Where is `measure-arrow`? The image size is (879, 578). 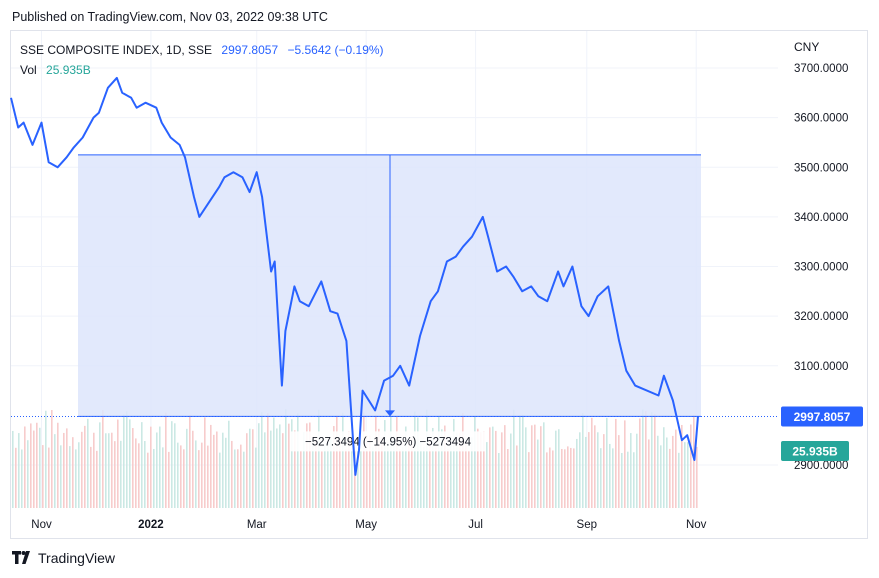
measure-arrow is located at coordinates (390, 413).